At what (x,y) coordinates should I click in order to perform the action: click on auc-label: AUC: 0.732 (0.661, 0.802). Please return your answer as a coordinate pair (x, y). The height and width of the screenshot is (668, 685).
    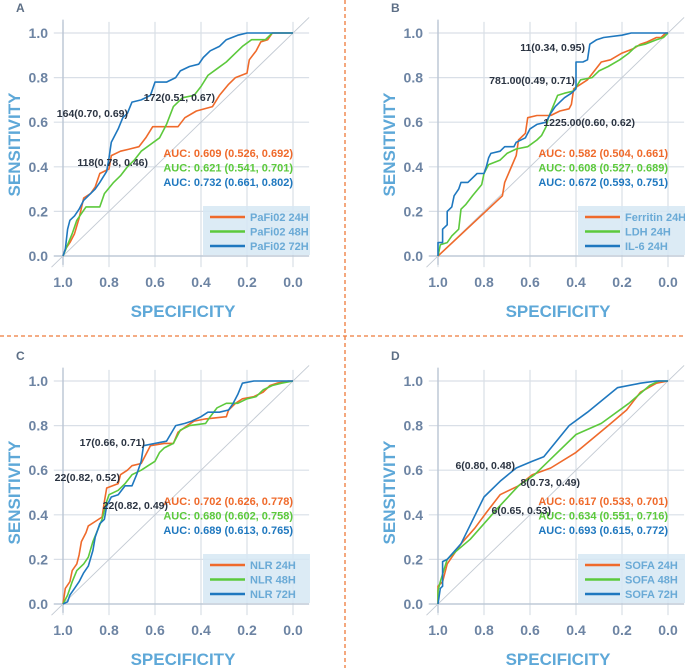
    Looking at the image, I should click on (228, 183).